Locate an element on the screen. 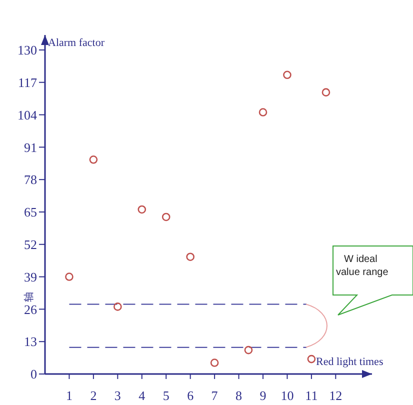  x-tick-label: 7 is located at coordinates (214, 396).